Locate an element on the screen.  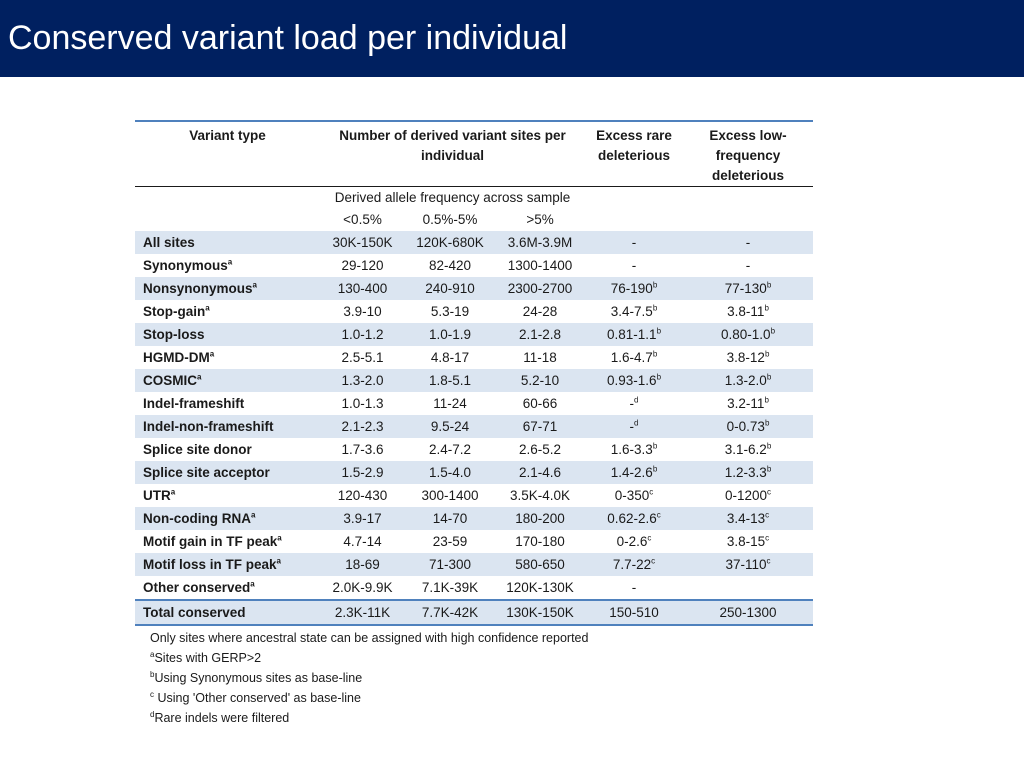
freq-low-cell-text: 29-120 is located at coordinates (362, 265).